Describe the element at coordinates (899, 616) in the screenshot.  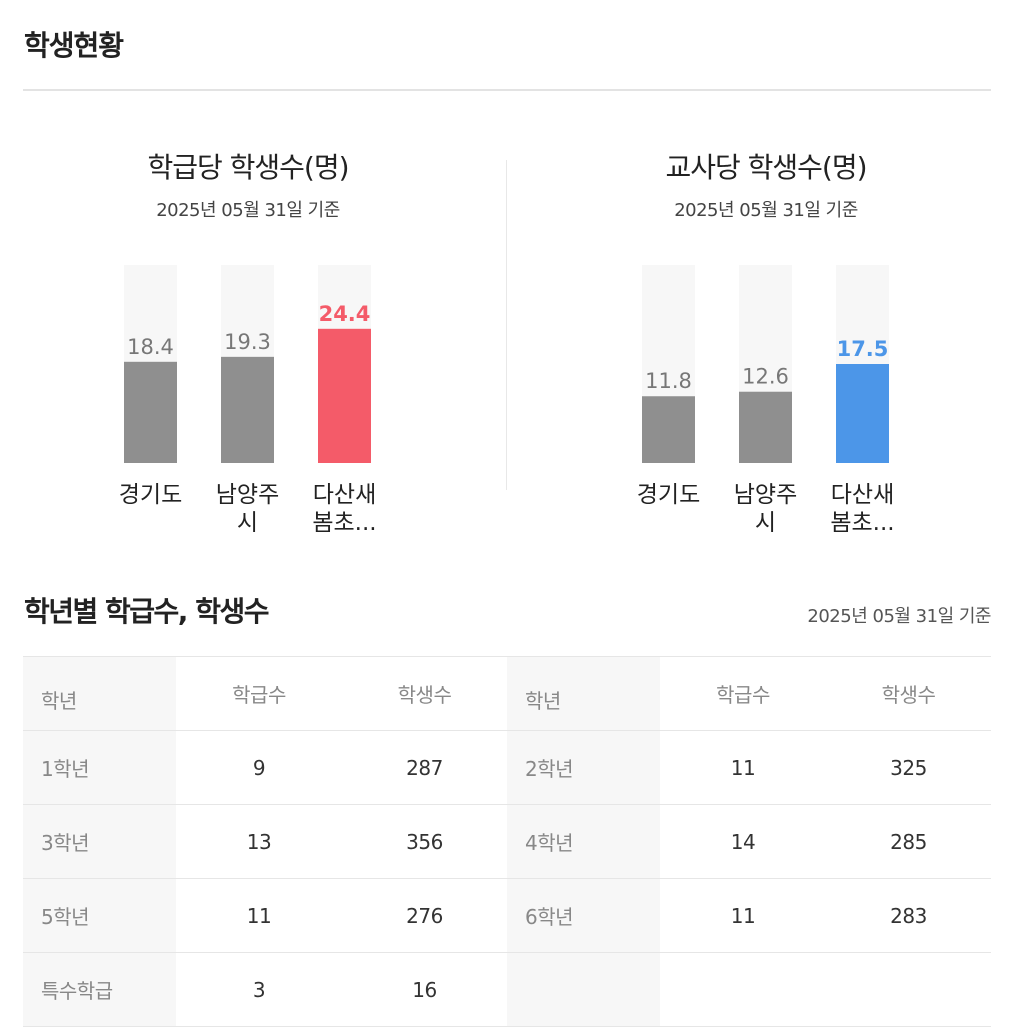
I see `grade-table-date: 2025년 05월 31일 기준` at that location.